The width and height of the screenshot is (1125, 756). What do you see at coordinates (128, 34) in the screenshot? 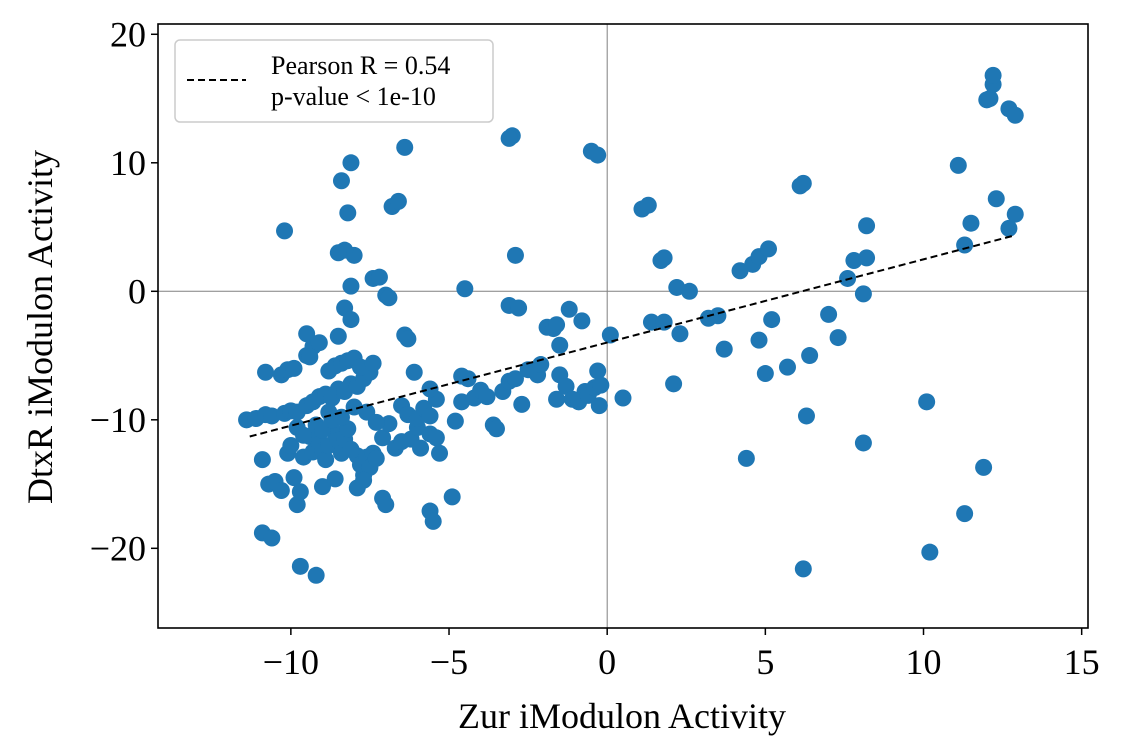
I see `y-tick-label: 20` at bounding box center [128, 34].